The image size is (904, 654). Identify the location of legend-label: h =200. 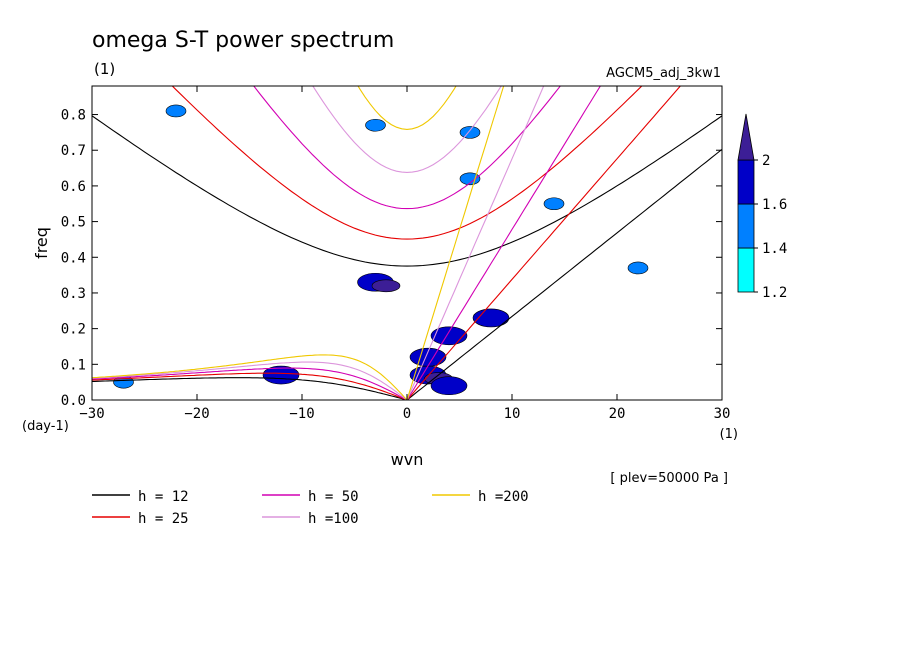
(503, 497).